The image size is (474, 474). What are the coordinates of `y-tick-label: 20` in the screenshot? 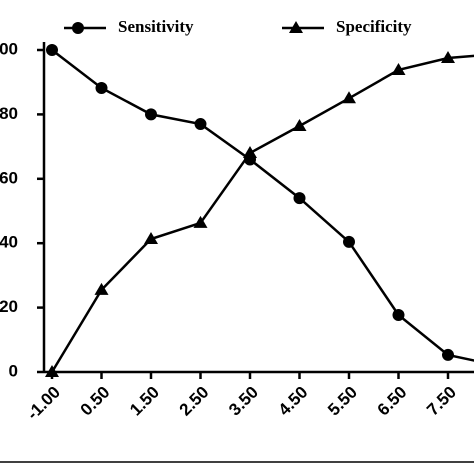 It's located at (9, 306).